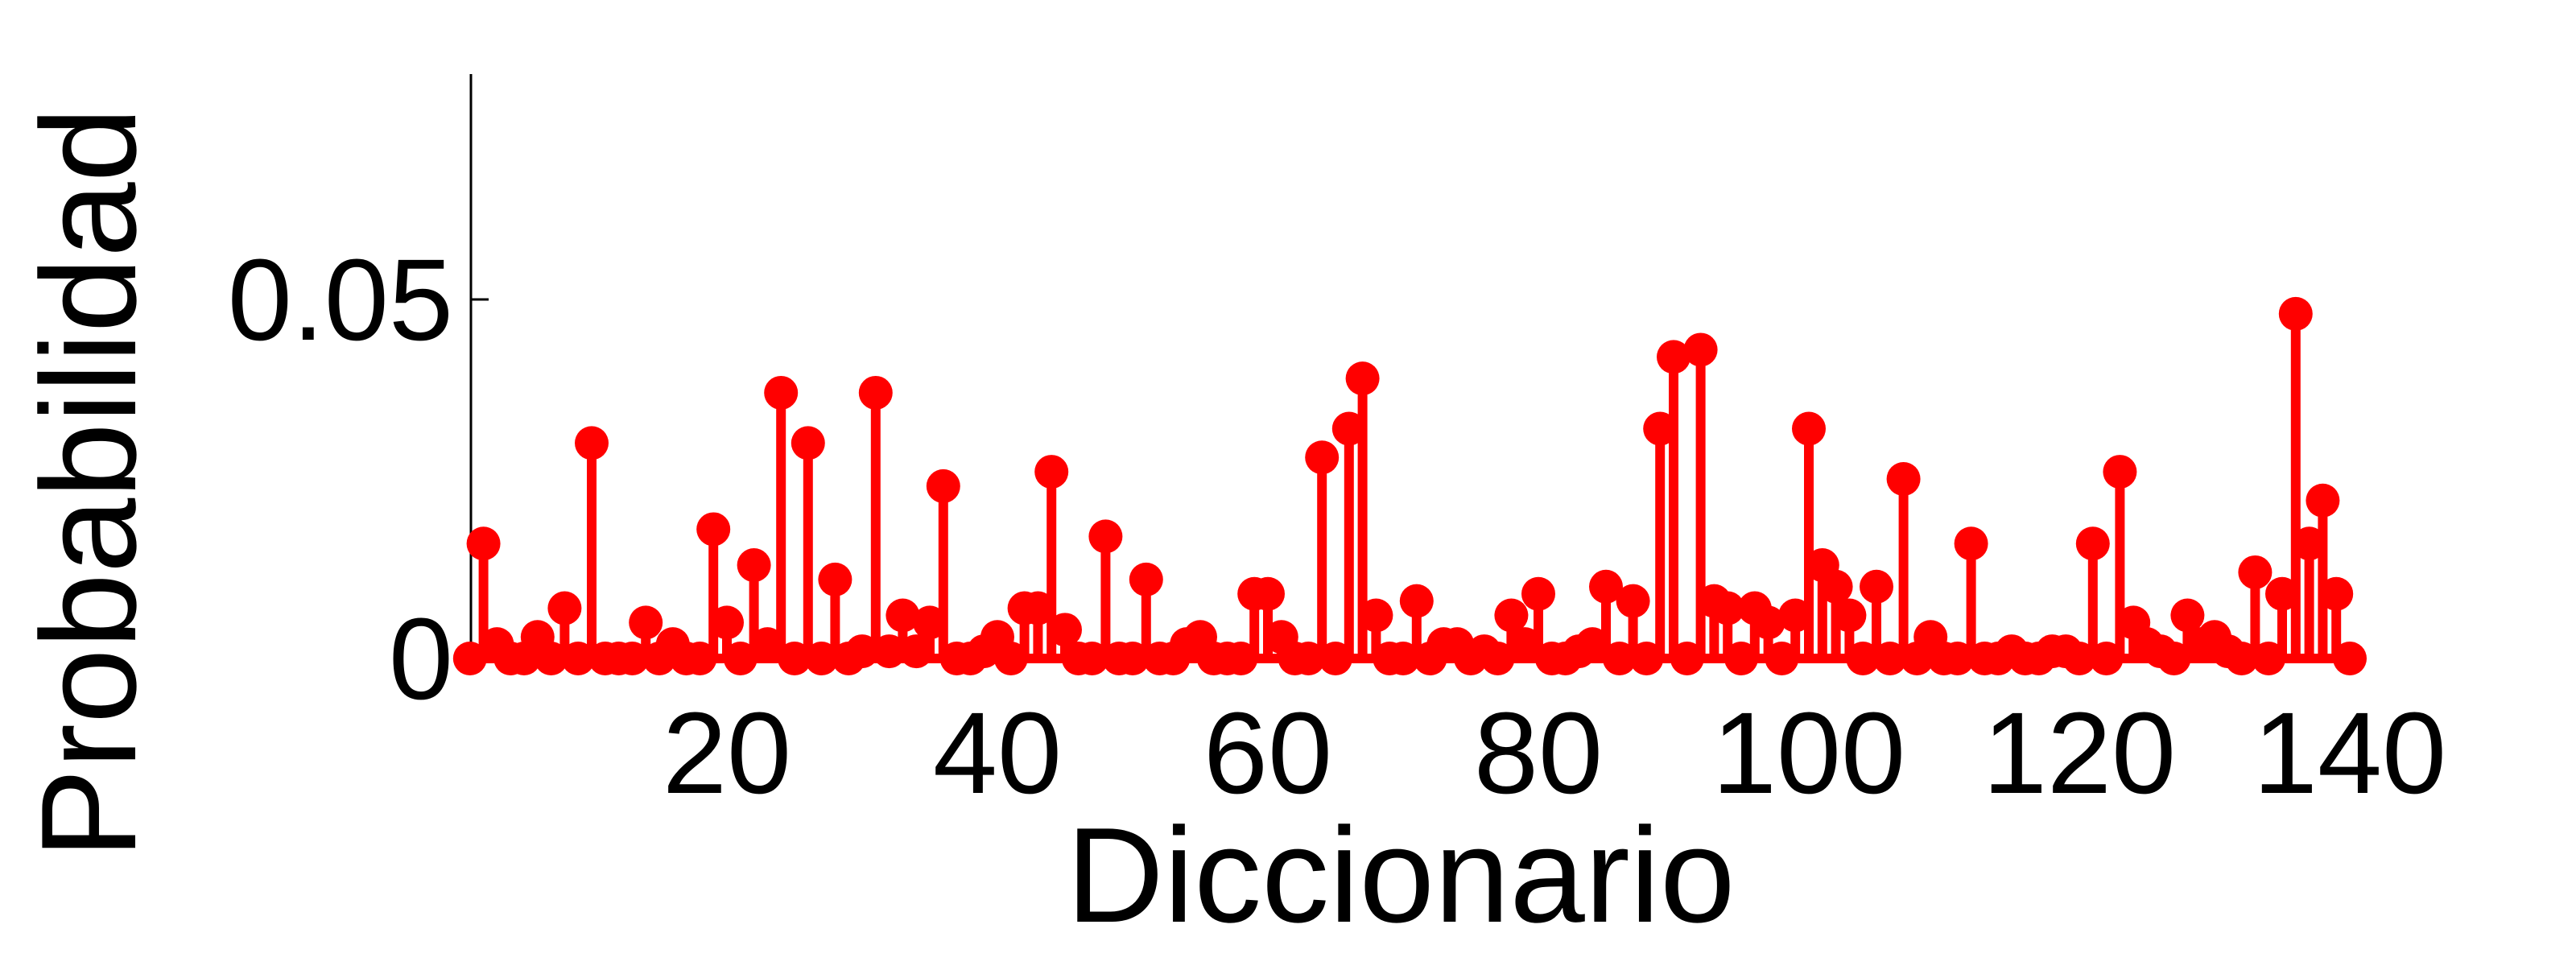  What do you see at coordinates (727, 753) in the screenshot?
I see `x-tick-label: 20` at bounding box center [727, 753].